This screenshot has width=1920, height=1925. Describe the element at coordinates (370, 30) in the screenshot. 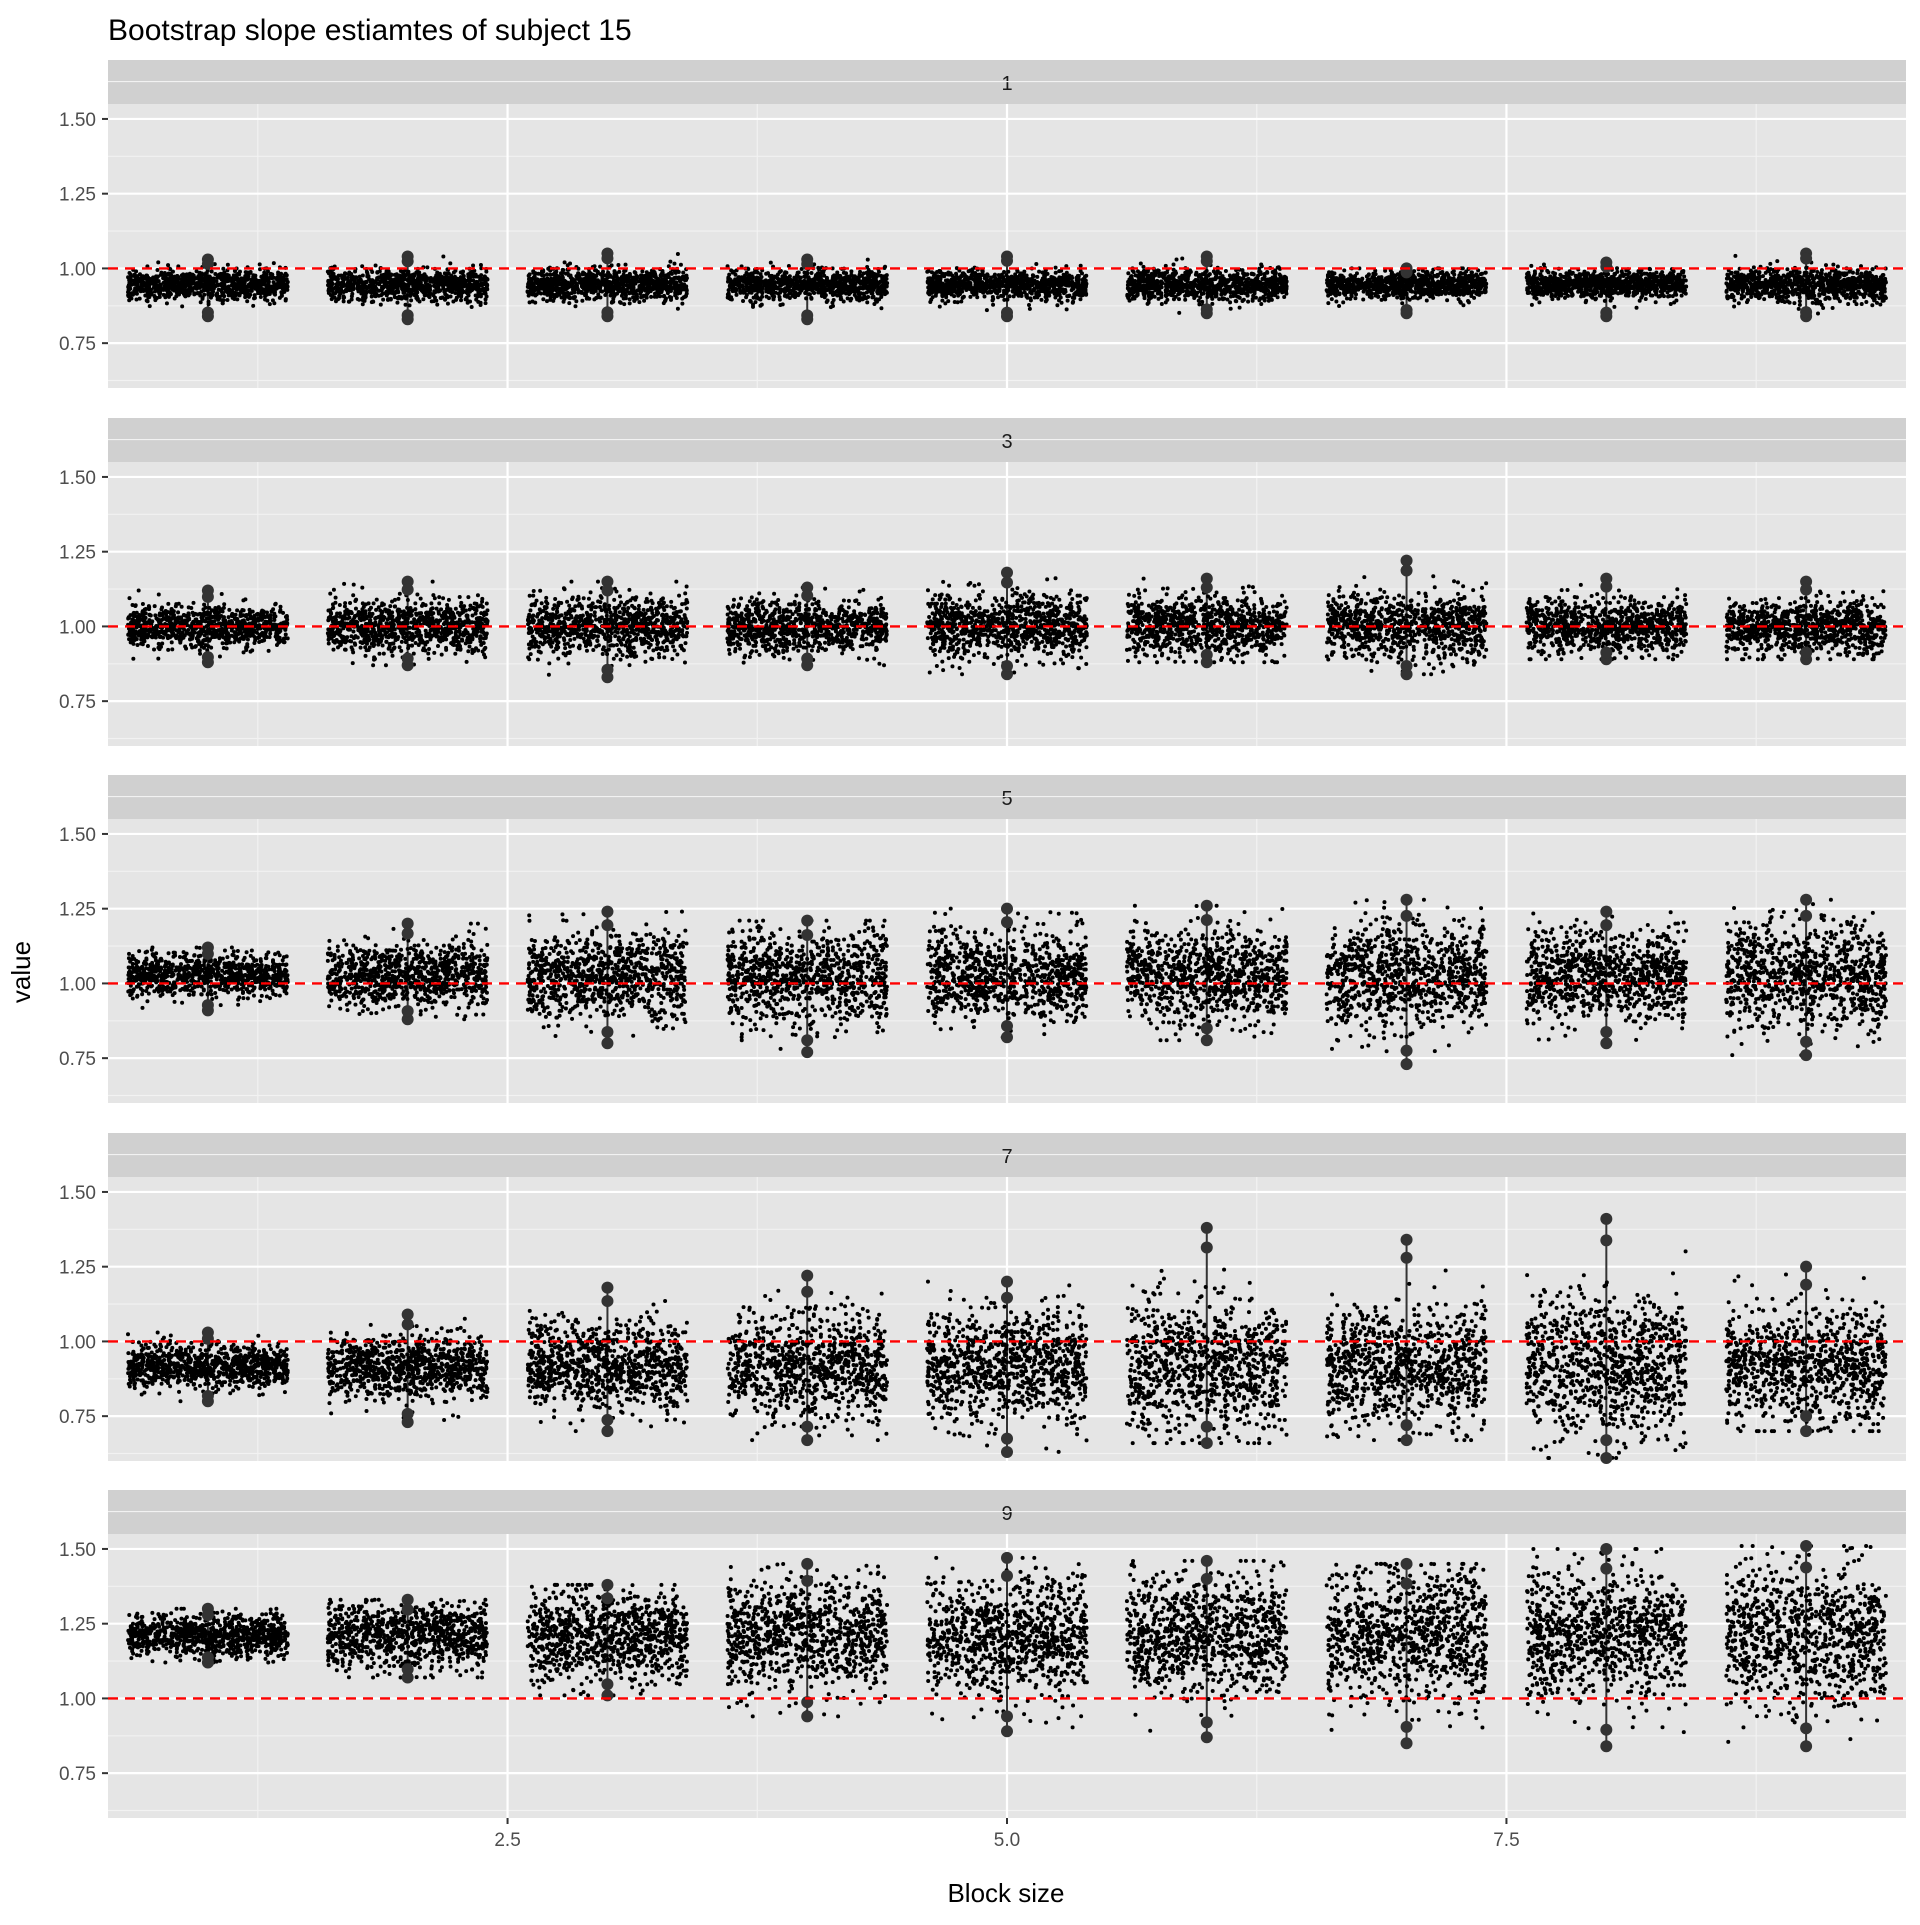

I see `chart-title: Bootstrap slope estiamtes of subject 15` at that location.